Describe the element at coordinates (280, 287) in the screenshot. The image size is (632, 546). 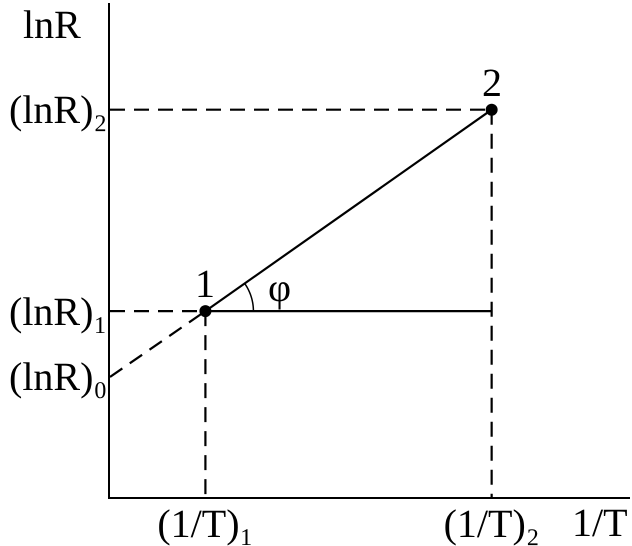
I see `annotation: φ` at that location.